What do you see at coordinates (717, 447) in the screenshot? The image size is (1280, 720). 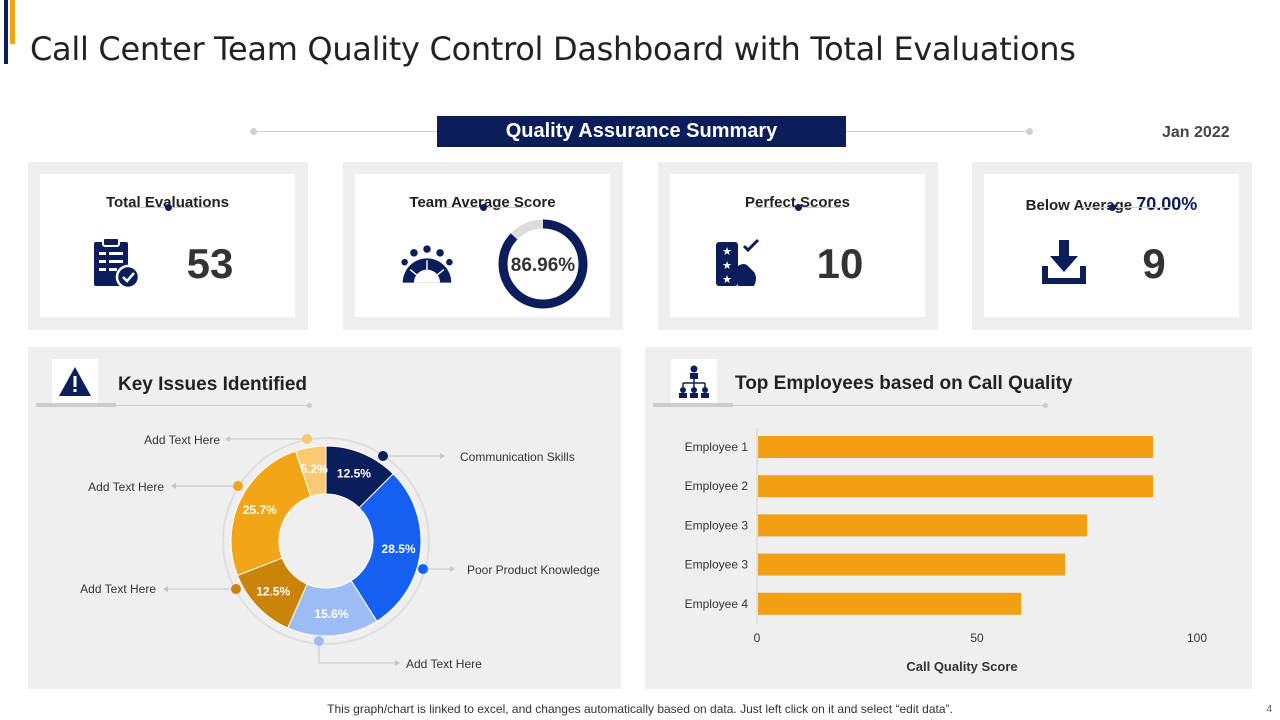 I see `bar-category-label: Employee 1` at bounding box center [717, 447].